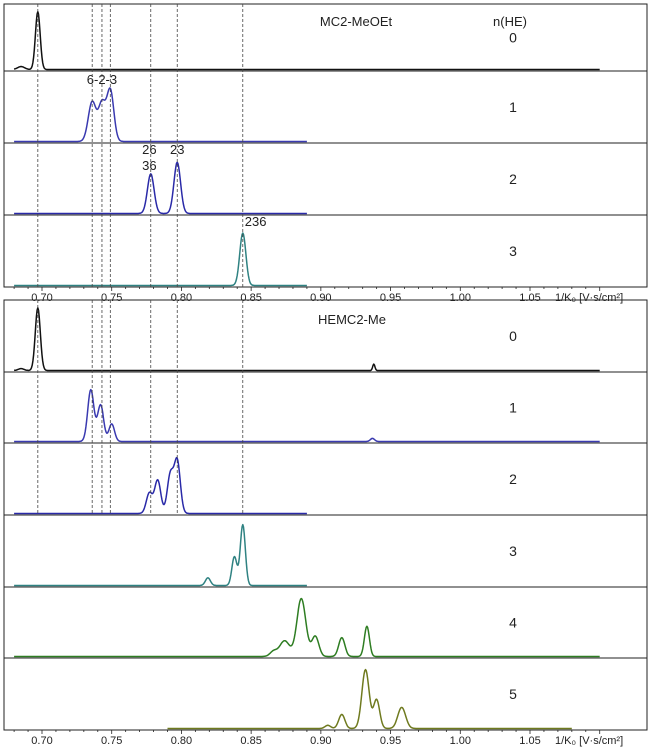  I want to click on nhe-value-label: 4, so click(513, 623).